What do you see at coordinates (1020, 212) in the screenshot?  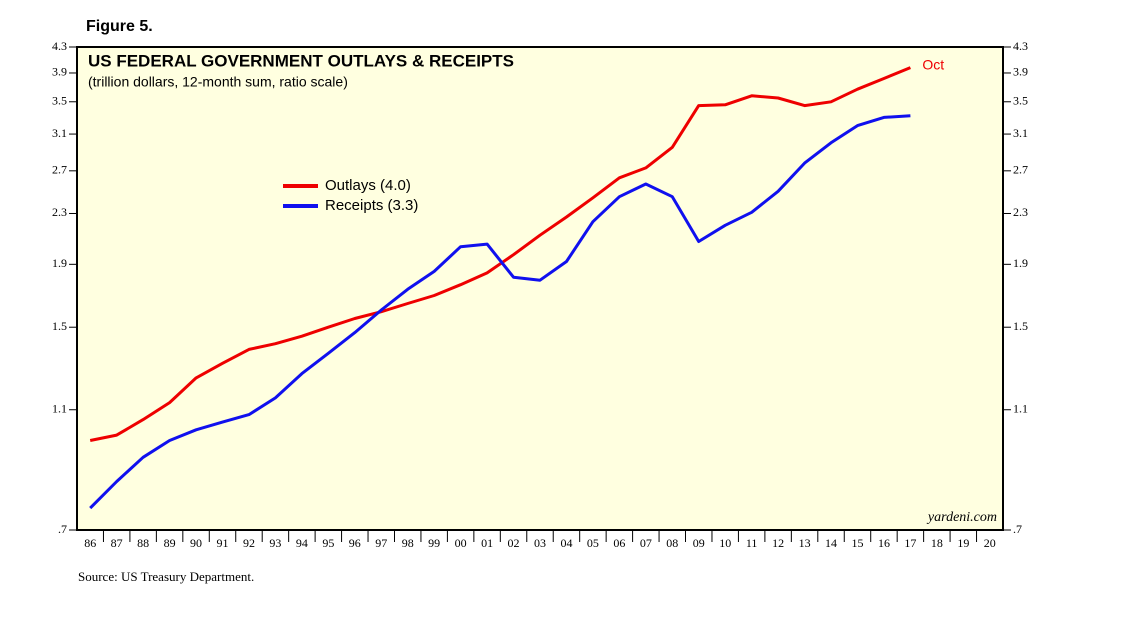 I see `y2-tick-label: 2.3` at bounding box center [1020, 212].